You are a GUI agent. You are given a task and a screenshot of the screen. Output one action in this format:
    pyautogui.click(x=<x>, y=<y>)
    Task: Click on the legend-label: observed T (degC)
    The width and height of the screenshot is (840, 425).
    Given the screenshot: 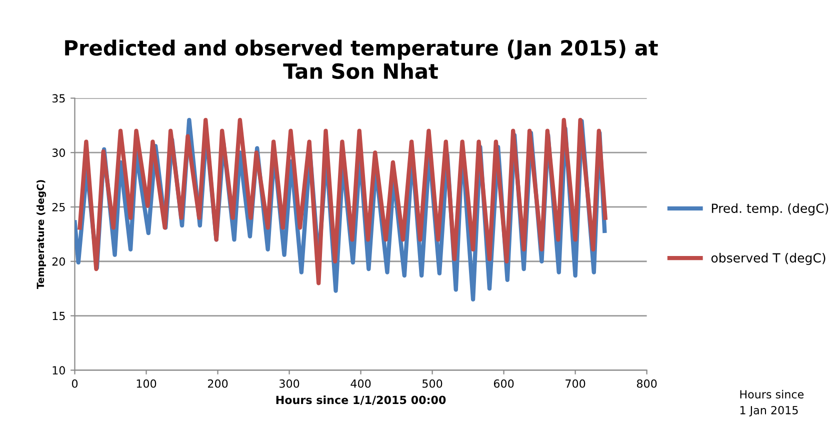 What is the action you would take?
    pyautogui.click(x=768, y=259)
    